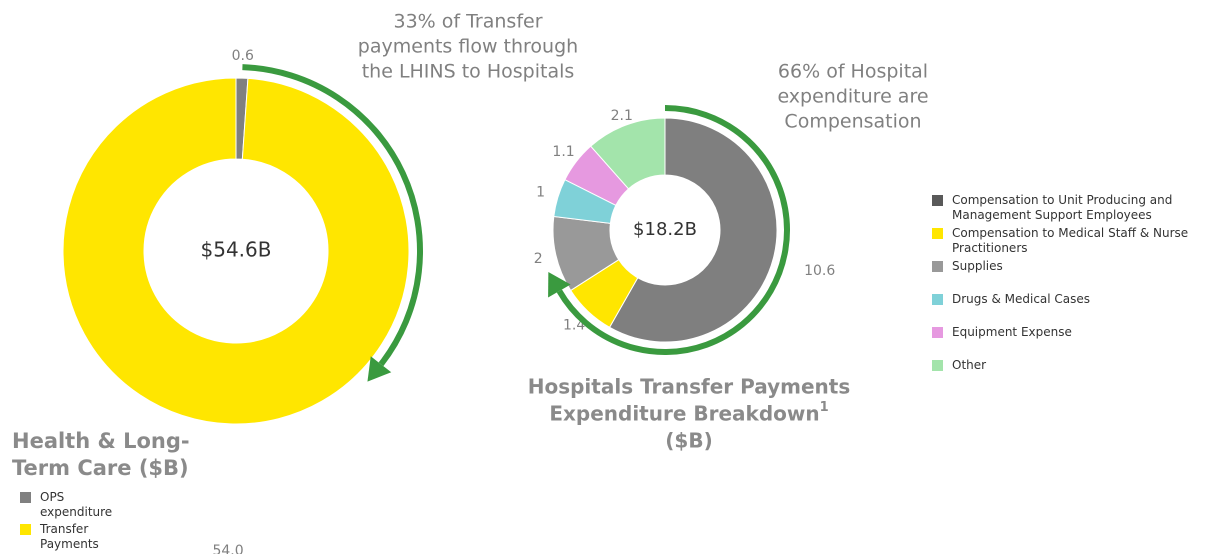 The height and width of the screenshot is (554, 1205). I want to click on annotation: Compensation, so click(852, 122).